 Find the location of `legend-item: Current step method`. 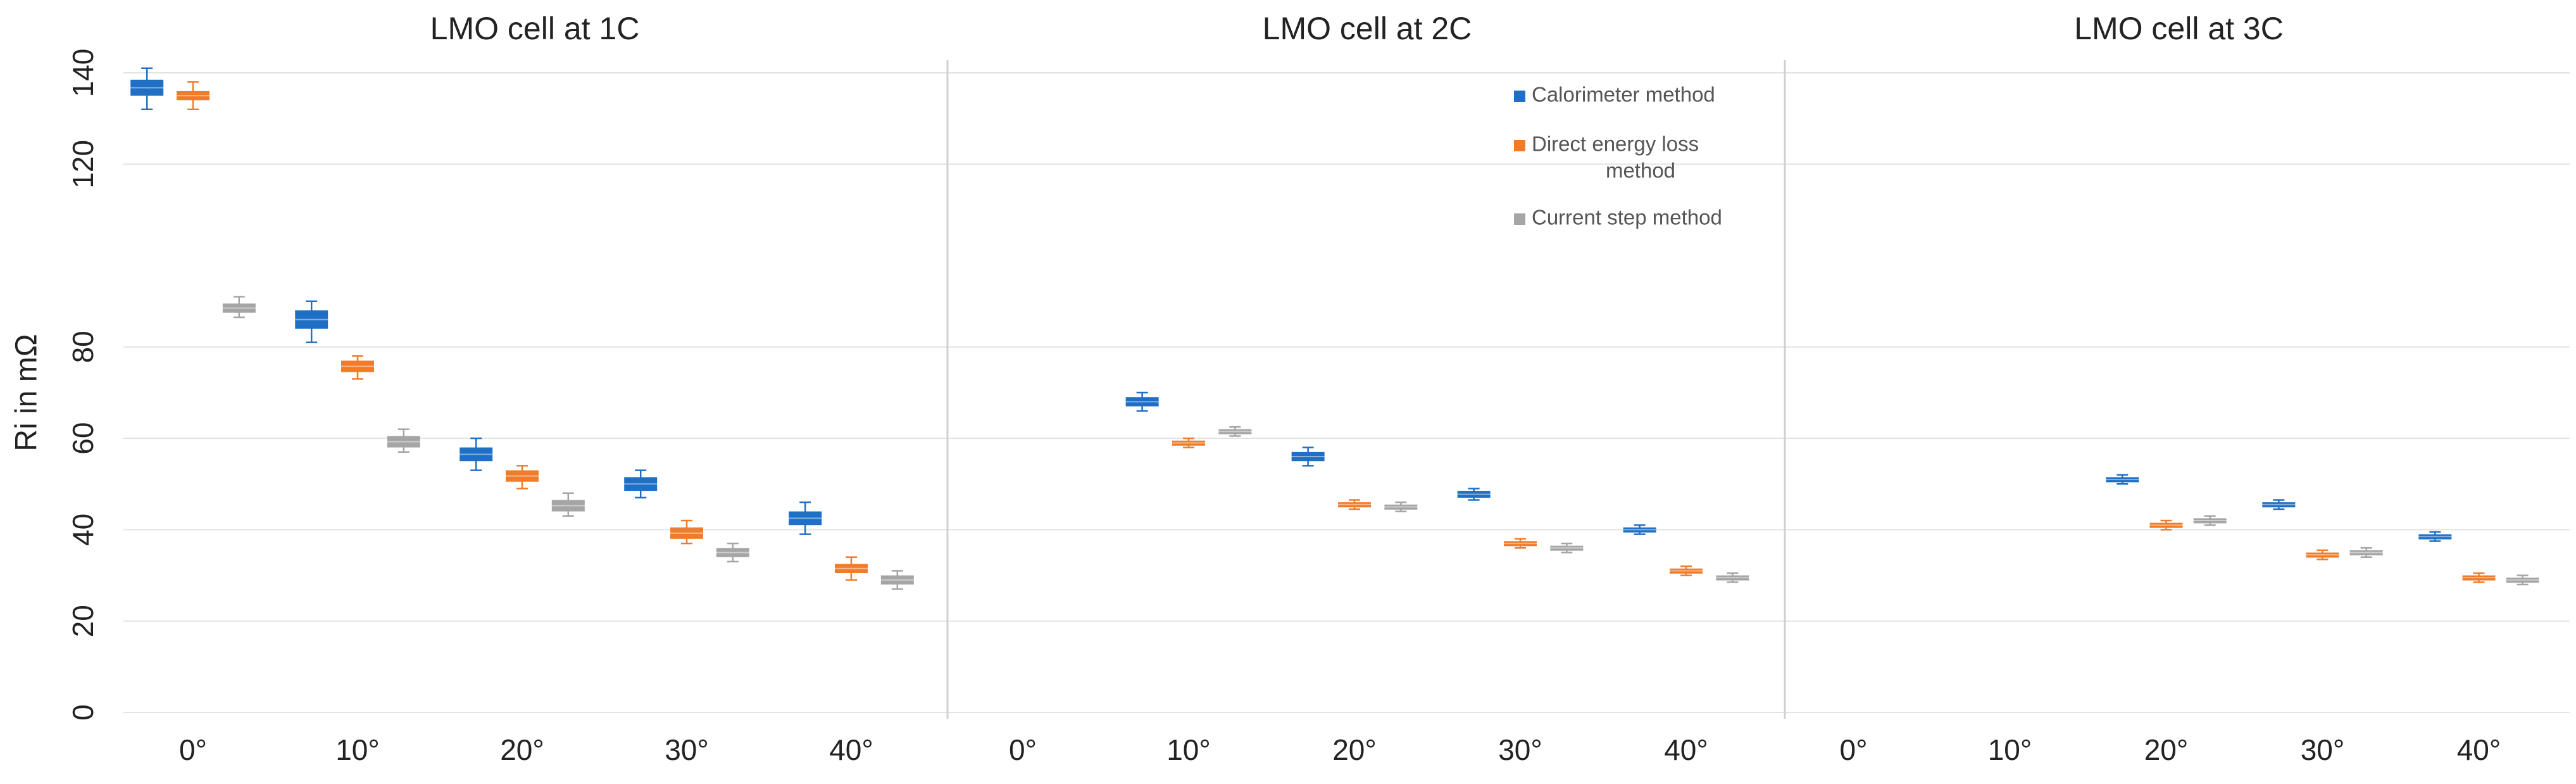

legend-item: Current step method is located at coordinates (1618, 218).